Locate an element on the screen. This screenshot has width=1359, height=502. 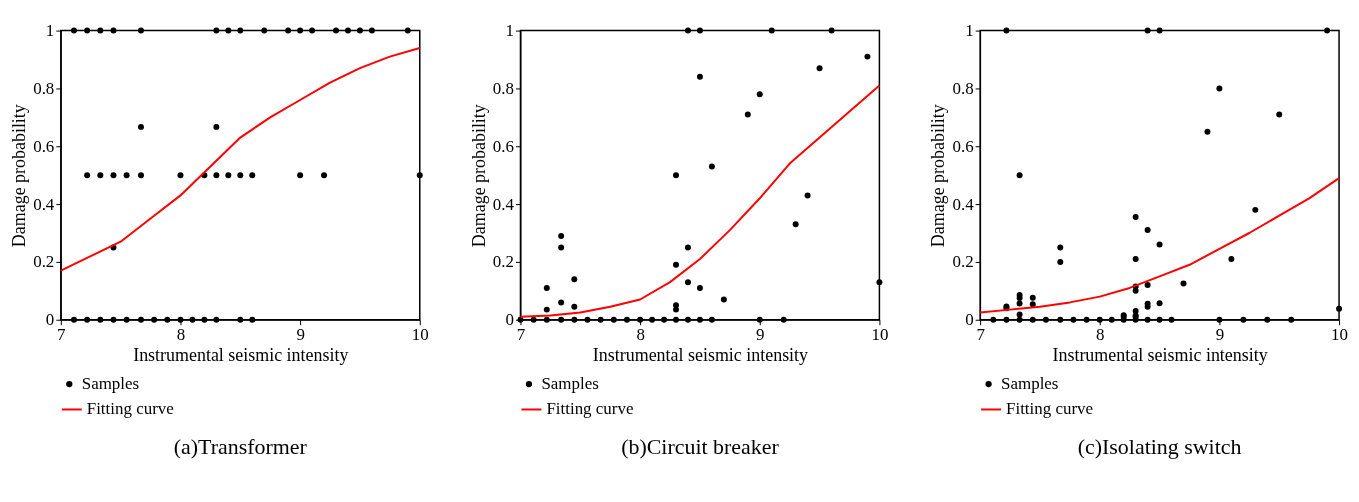
text: (a)Transformer is located at coordinates (240, 447).